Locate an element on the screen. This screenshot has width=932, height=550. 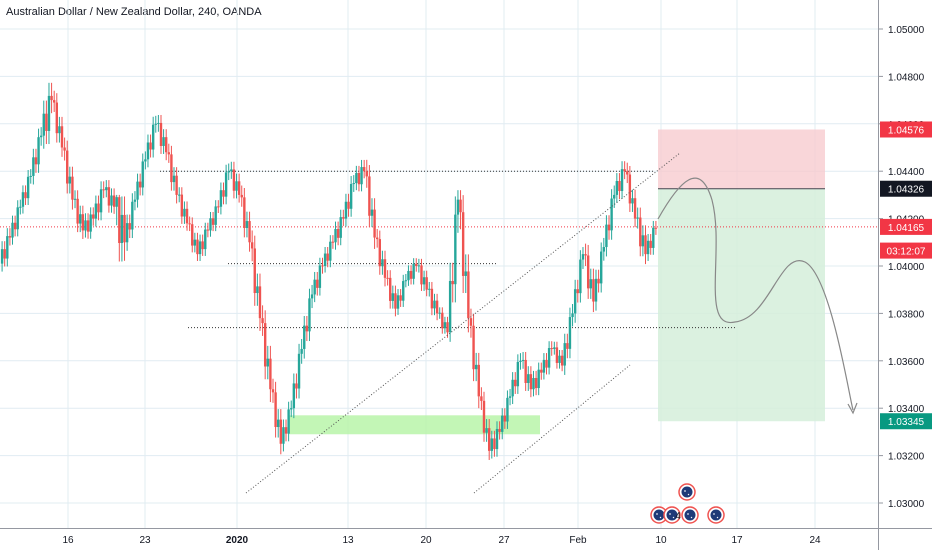
arrow-head-icon is located at coordinates (852, 408).